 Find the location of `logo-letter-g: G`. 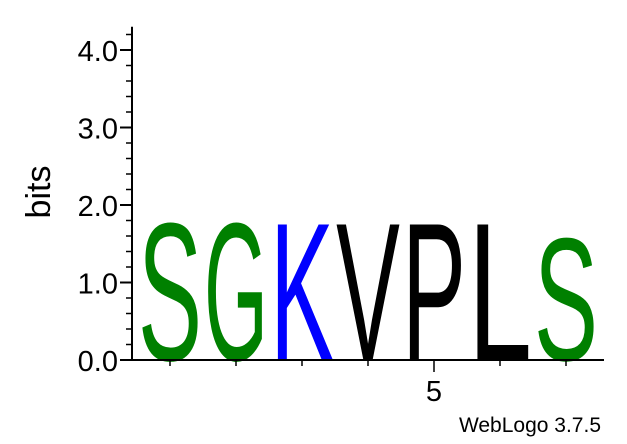

logo-letter-g: G is located at coordinates (236, 291).